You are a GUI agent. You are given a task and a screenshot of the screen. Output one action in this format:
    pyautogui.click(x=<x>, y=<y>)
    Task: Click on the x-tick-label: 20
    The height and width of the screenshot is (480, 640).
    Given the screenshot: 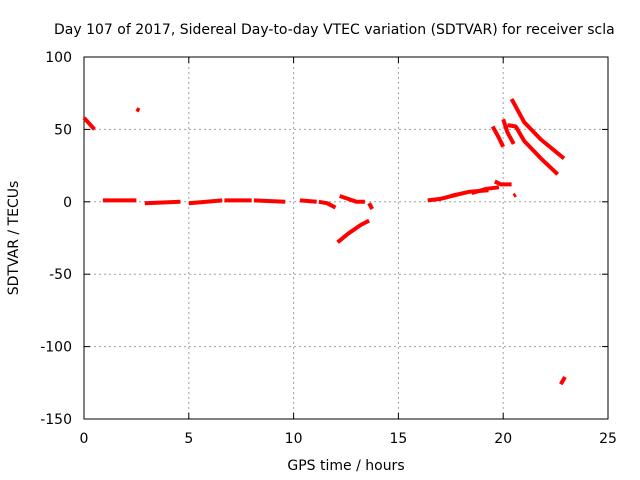 What is the action you would take?
    pyautogui.click(x=503, y=439)
    